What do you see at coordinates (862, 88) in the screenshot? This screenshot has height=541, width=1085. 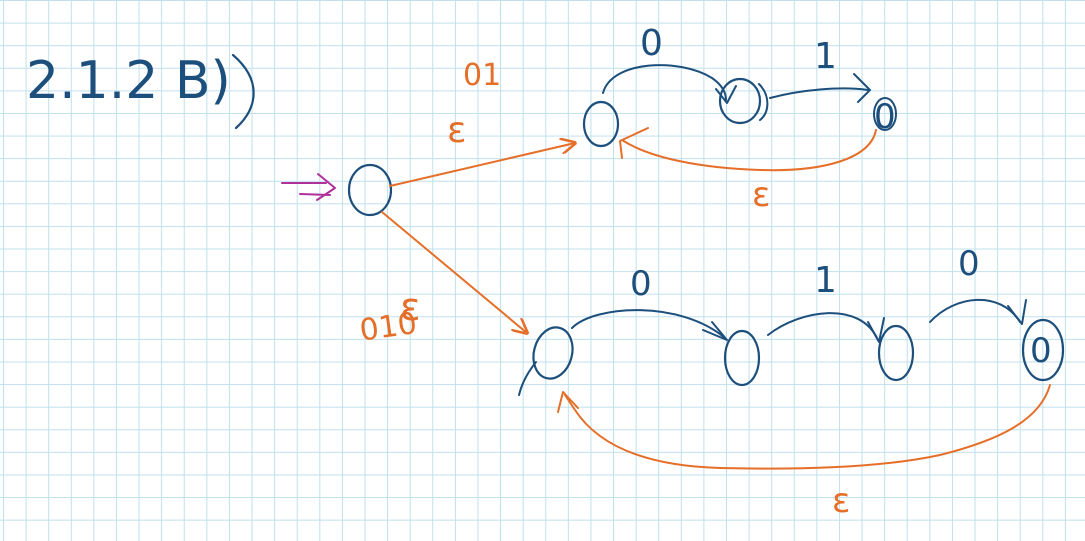 I see `upper-transition-1-arrowhead` at bounding box center [862, 88].